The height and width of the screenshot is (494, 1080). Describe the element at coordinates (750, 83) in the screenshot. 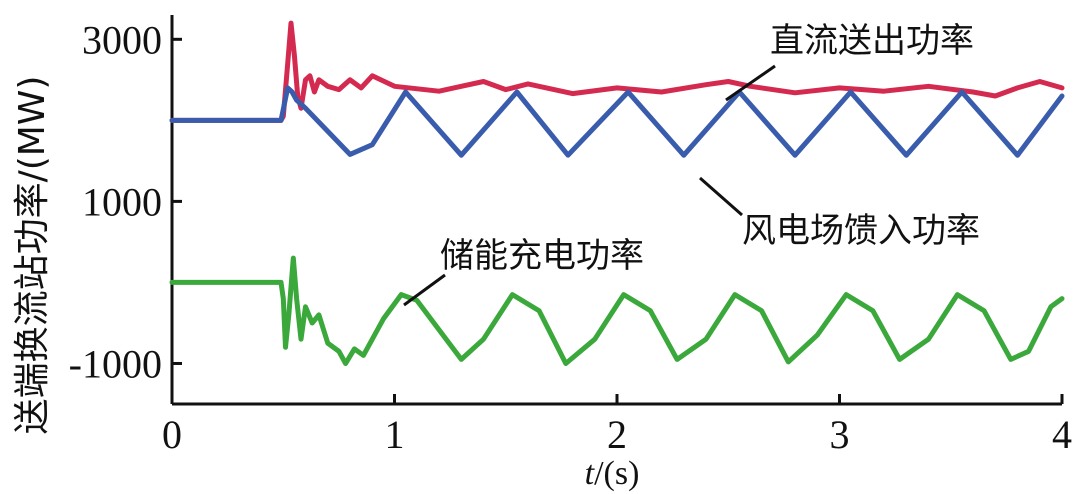

I see `leader-dc-output` at that location.